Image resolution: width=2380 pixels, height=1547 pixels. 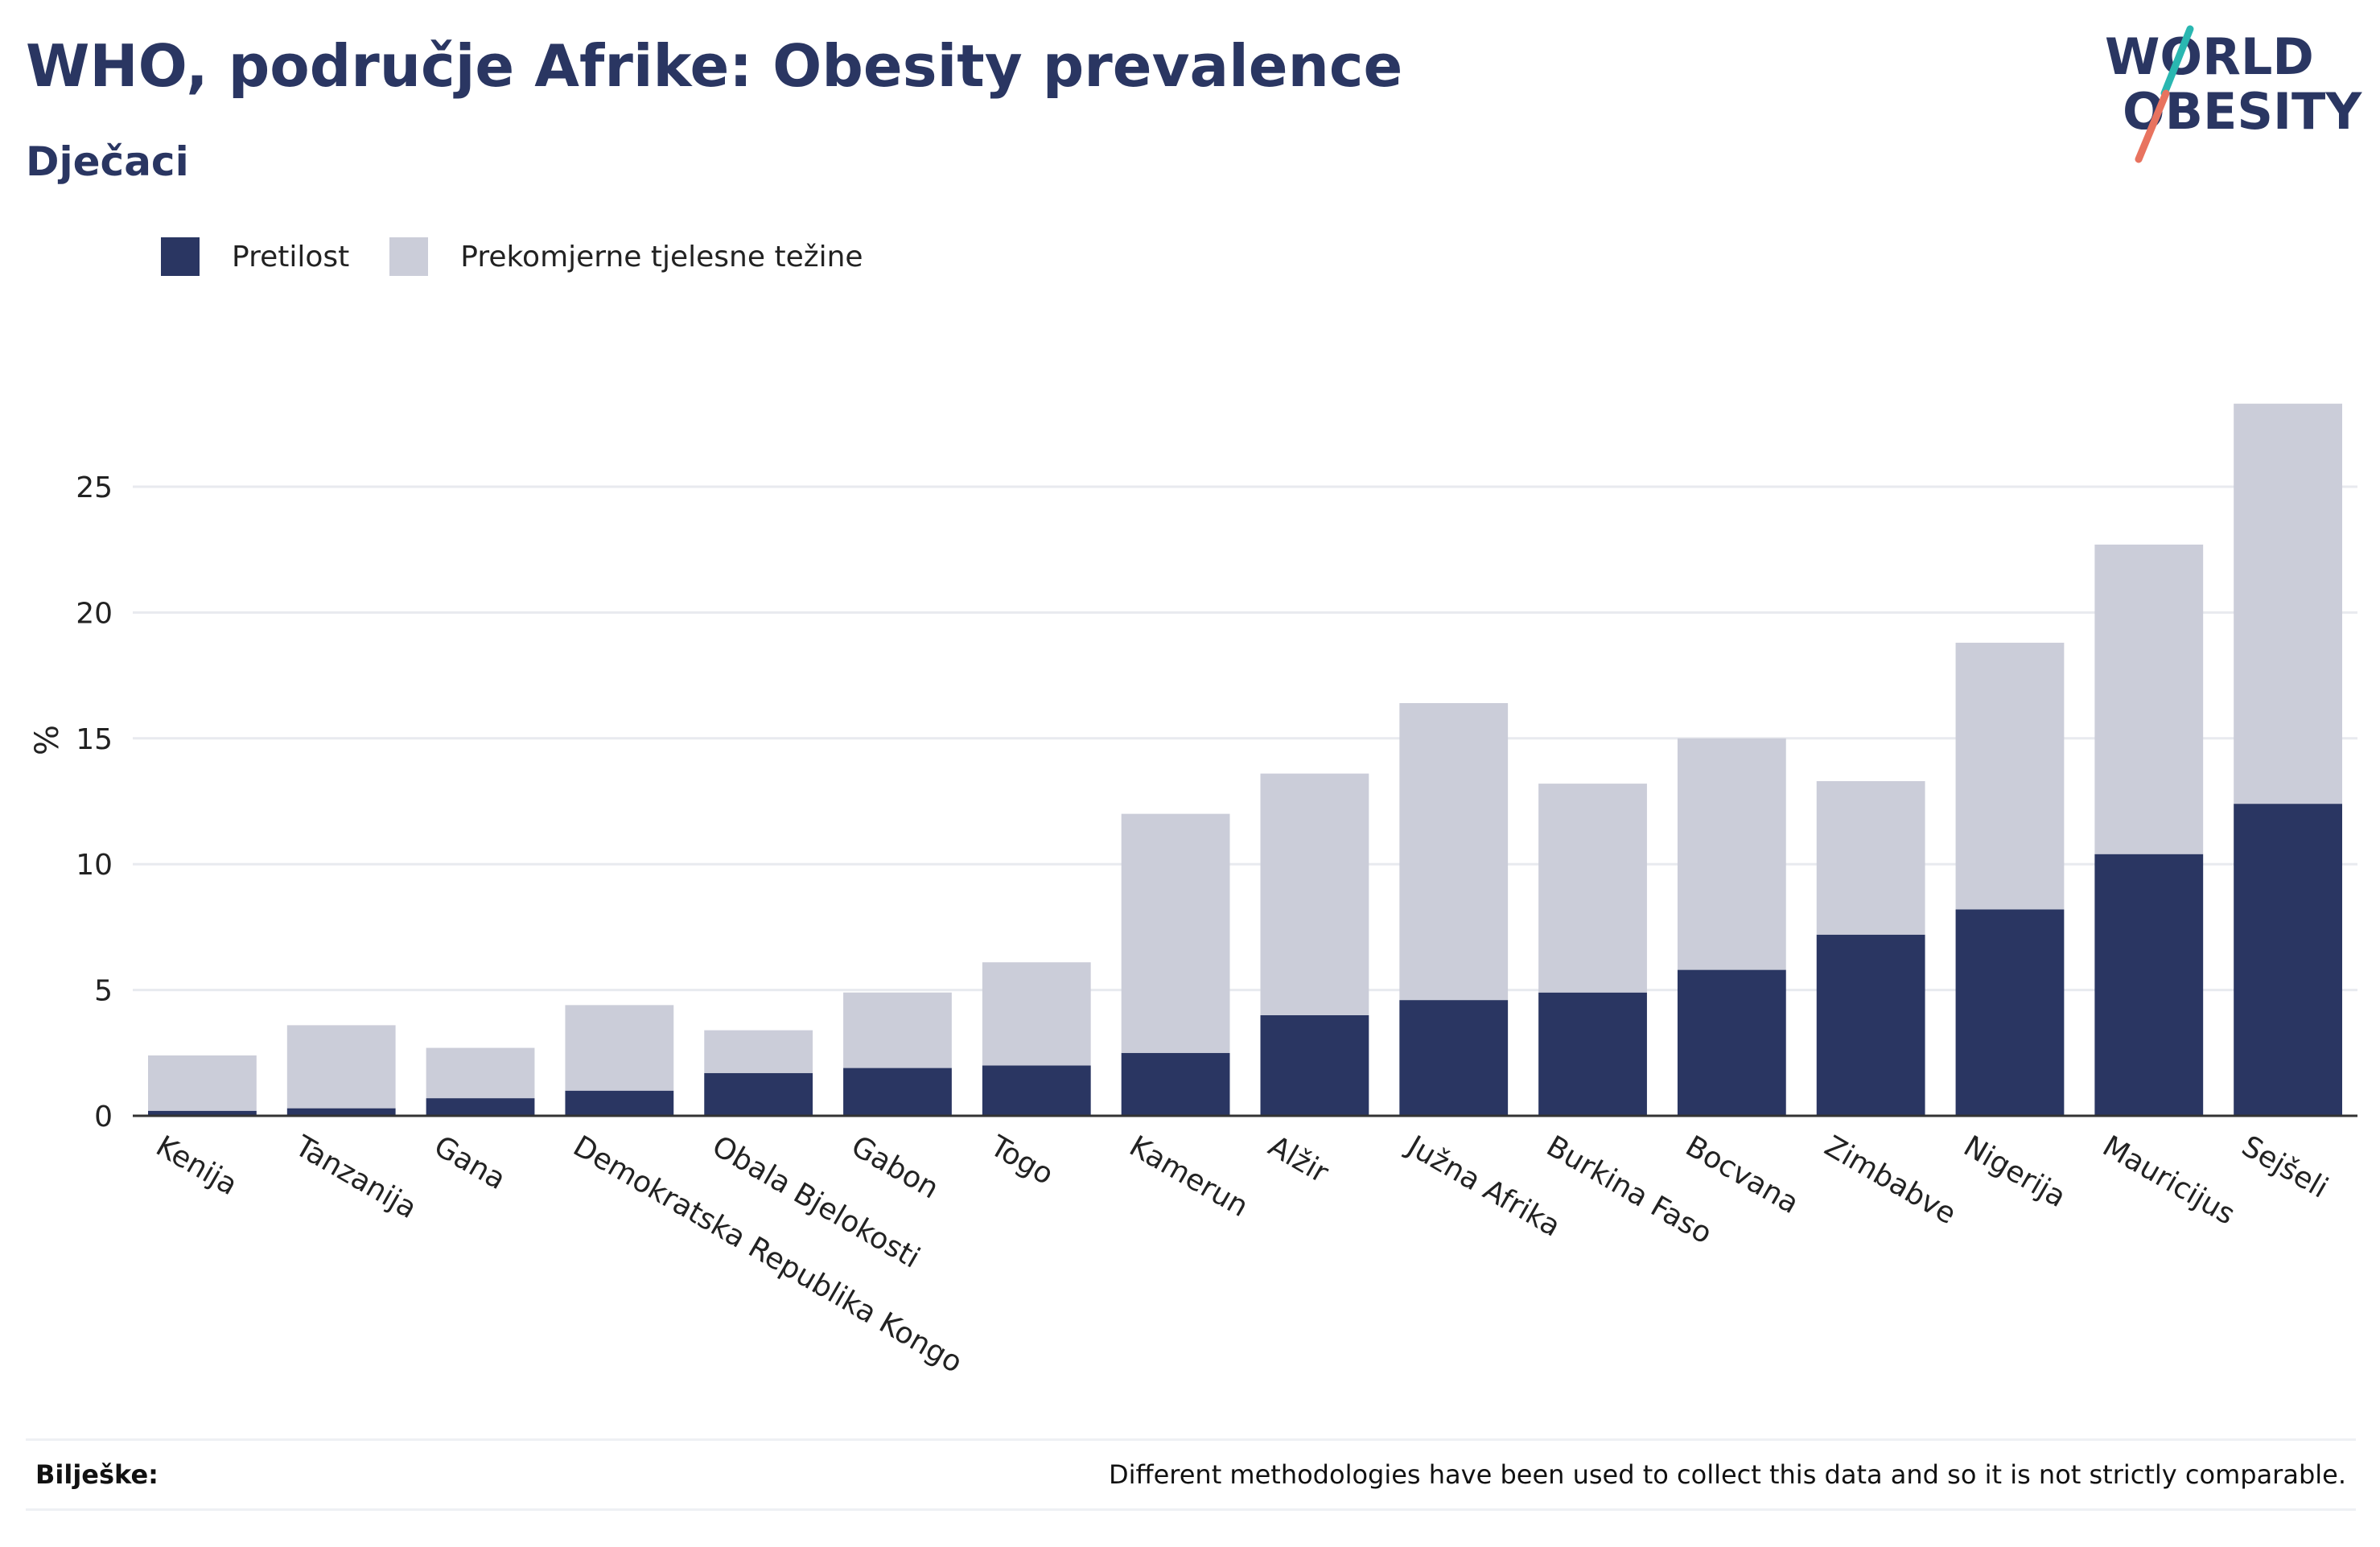 What do you see at coordinates (94, 739) in the screenshot?
I see `y-tick-label: 15` at bounding box center [94, 739].